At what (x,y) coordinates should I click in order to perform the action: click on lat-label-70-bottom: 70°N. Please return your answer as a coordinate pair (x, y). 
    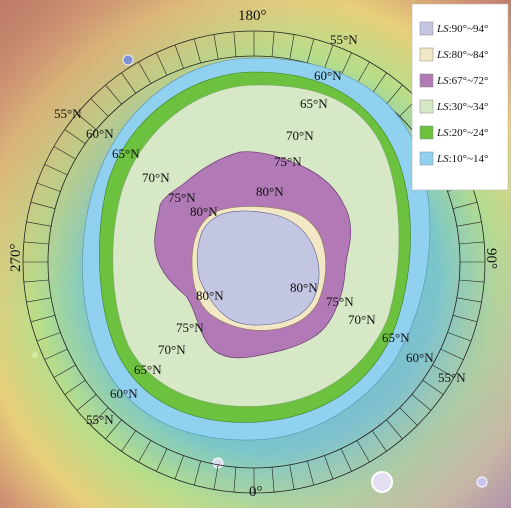
    Looking at the image, I should click on (172, 349).